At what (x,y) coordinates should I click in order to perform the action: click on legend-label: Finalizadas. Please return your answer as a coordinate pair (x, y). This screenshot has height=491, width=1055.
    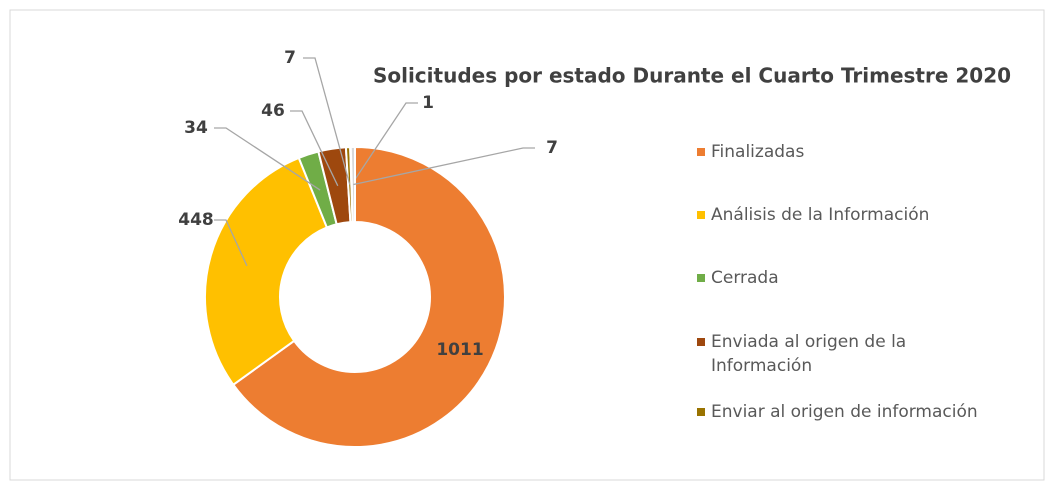
    Looking at the image, I should click on (758, 152).